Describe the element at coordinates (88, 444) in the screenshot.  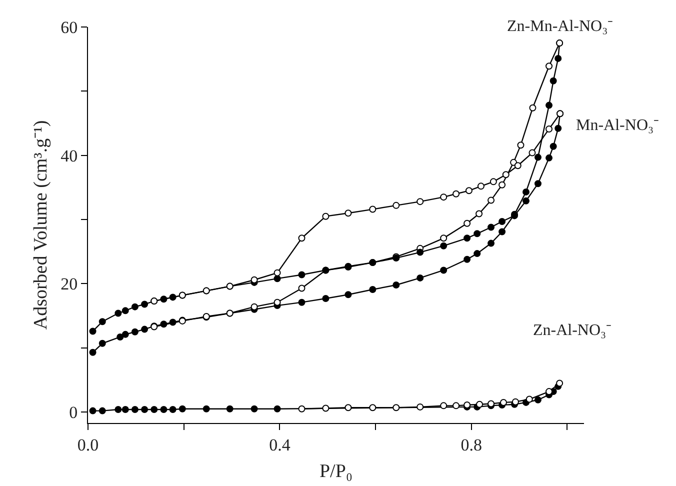
I see `x-tick-label: 0.0` at that location.